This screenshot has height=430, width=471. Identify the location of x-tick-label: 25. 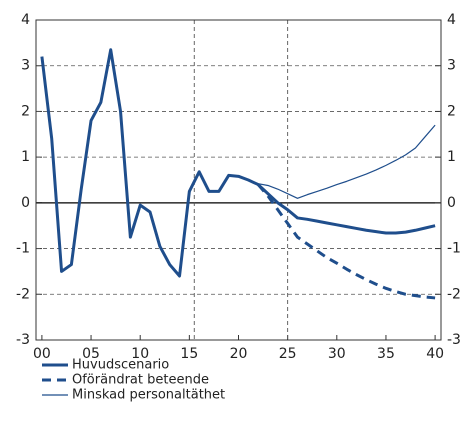
(288, 354).